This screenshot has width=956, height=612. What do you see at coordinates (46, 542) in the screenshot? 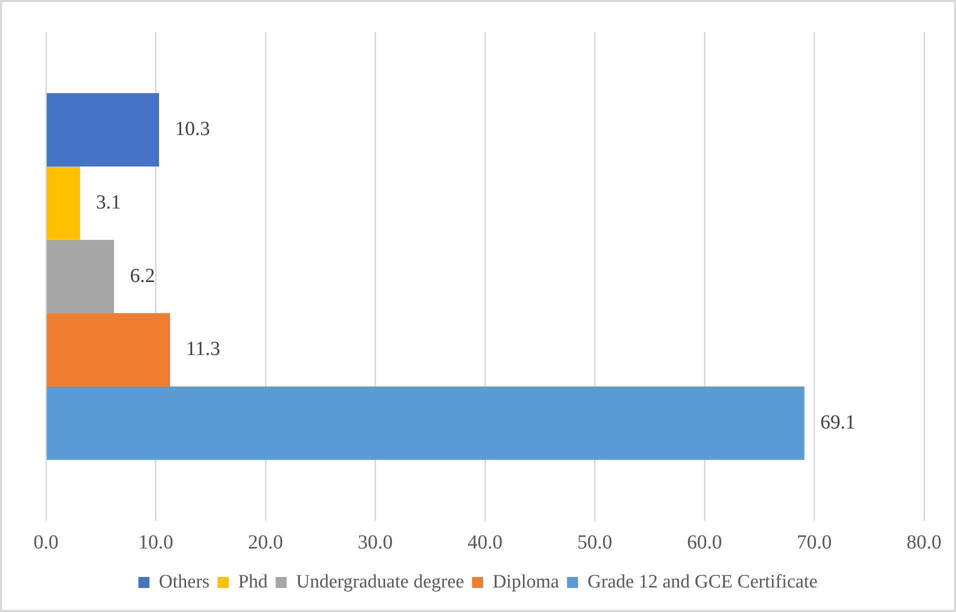
I see `x-tick-label: 0.0` at bounding box center [46, 542].